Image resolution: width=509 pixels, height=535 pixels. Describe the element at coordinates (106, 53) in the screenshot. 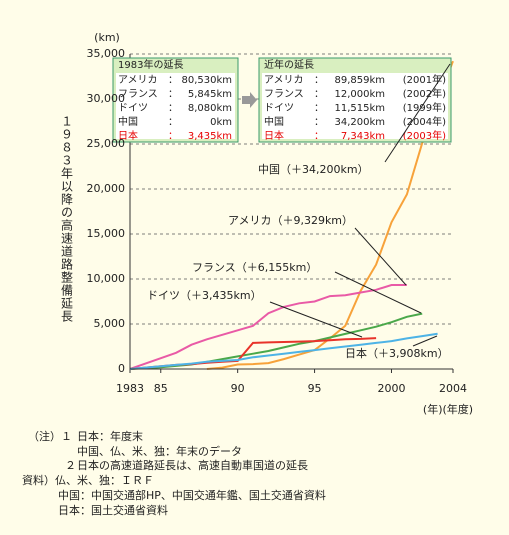

I see `y-tick-label: 35,000` at that location.